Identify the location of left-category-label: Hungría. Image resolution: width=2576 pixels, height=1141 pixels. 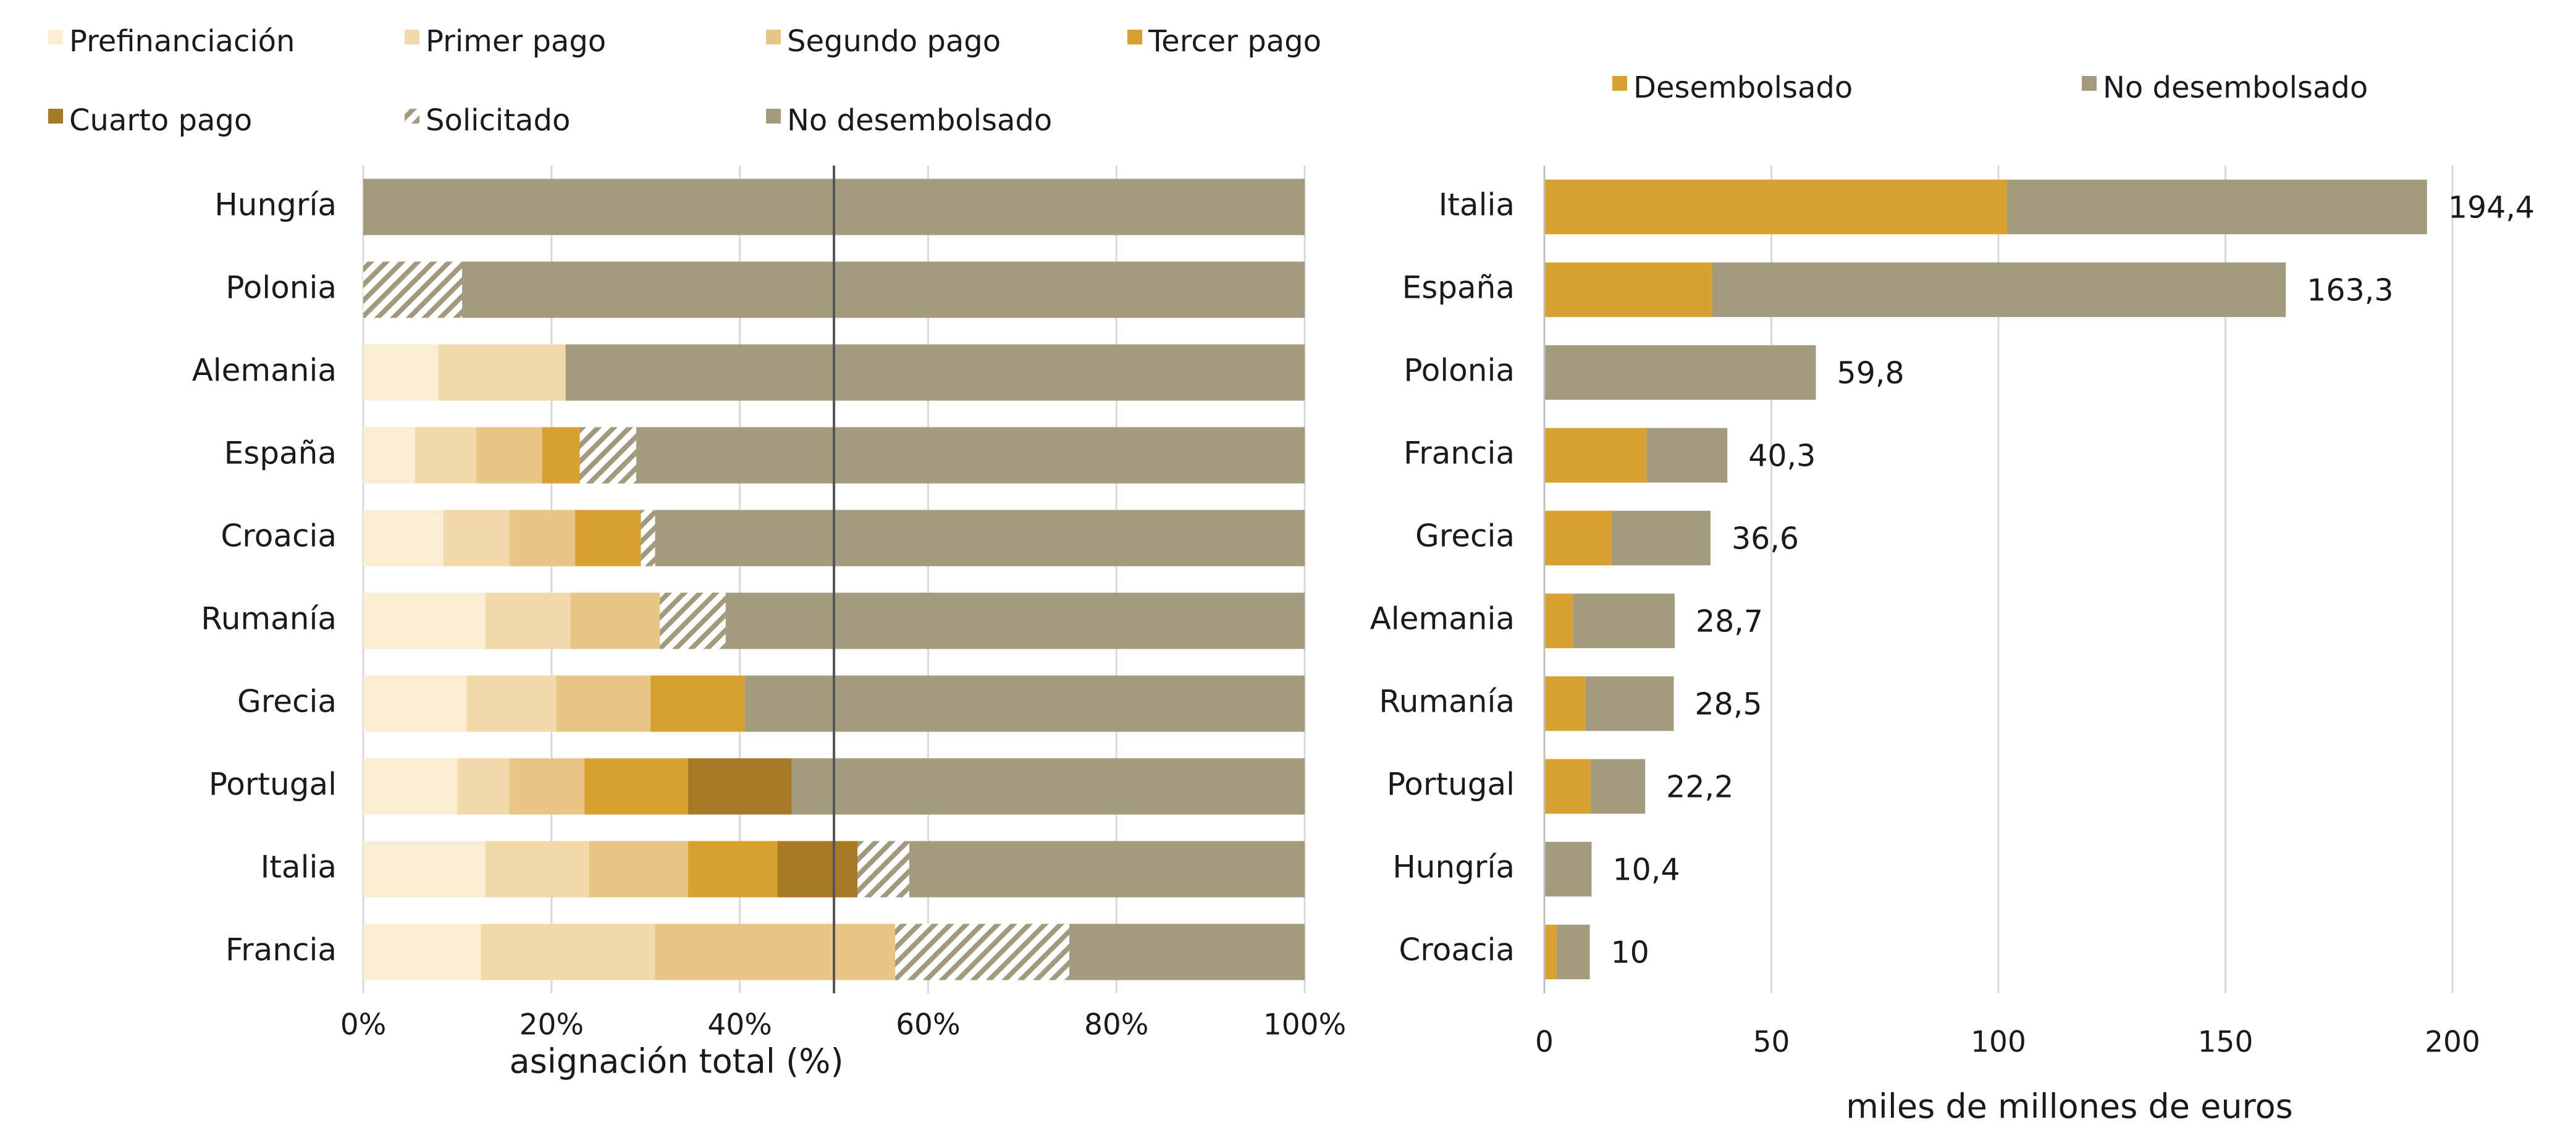
(275, 205).